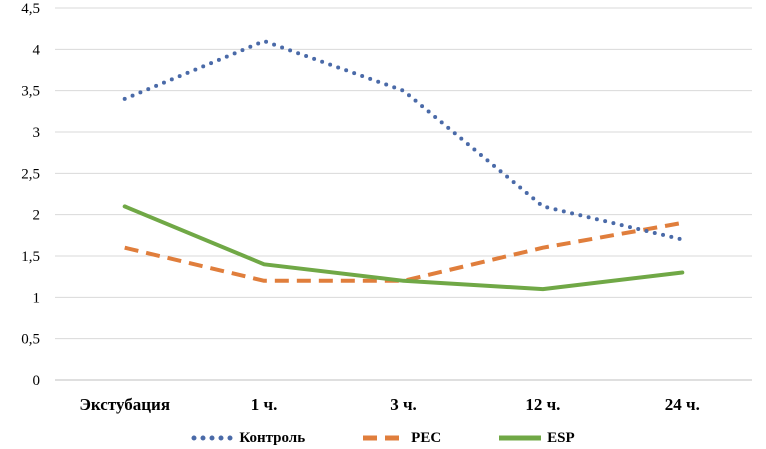 The image size is (766, 449). What do you see at coordinates (426, 437) in the screenshot?
I see `legend-label: PEC` at bounding box center [426, 437].